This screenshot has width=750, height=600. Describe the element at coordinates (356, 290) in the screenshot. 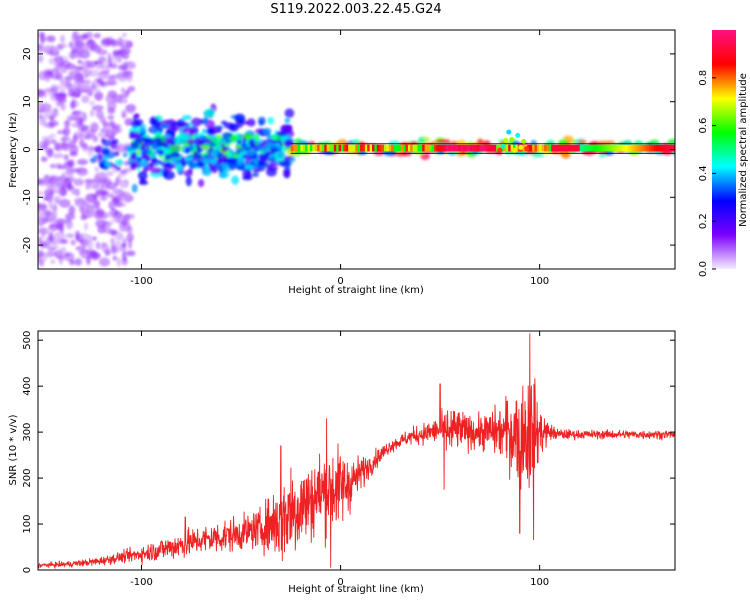

I see `spectrogram-x-axis-label: Height of straight line (km)` at that location.